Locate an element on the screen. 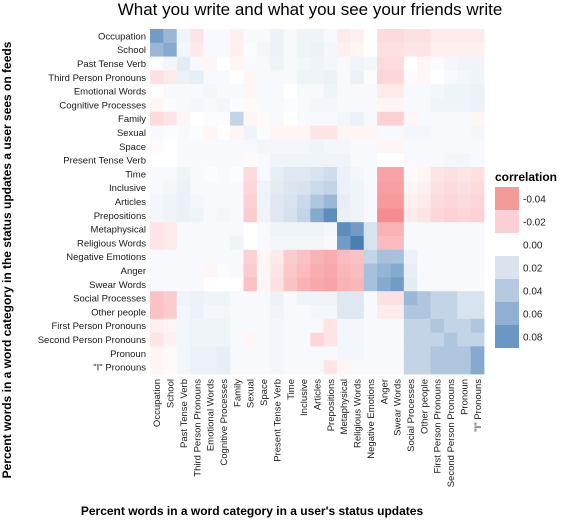 The width and height of the screenshot is (562, 523). x-tick-label: Third Person Pronouns is located at coordinates (197, 428).